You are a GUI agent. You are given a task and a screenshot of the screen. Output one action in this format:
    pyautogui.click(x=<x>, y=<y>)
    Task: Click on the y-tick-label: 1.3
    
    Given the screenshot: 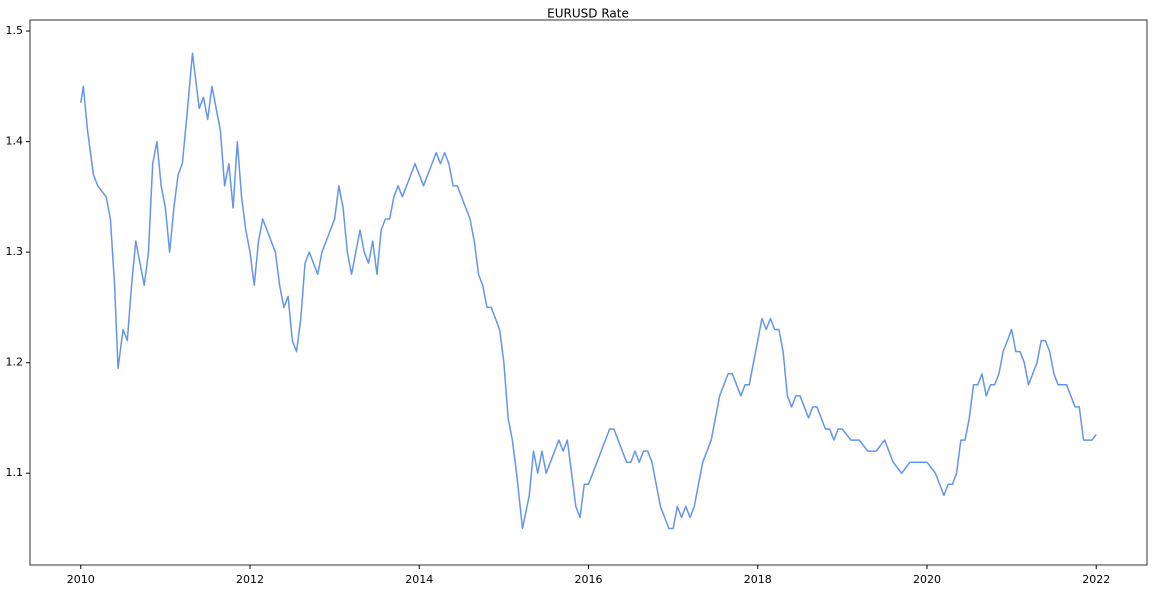 What is the action you would take?
    pyautogui.click(x=15, y=251)
    